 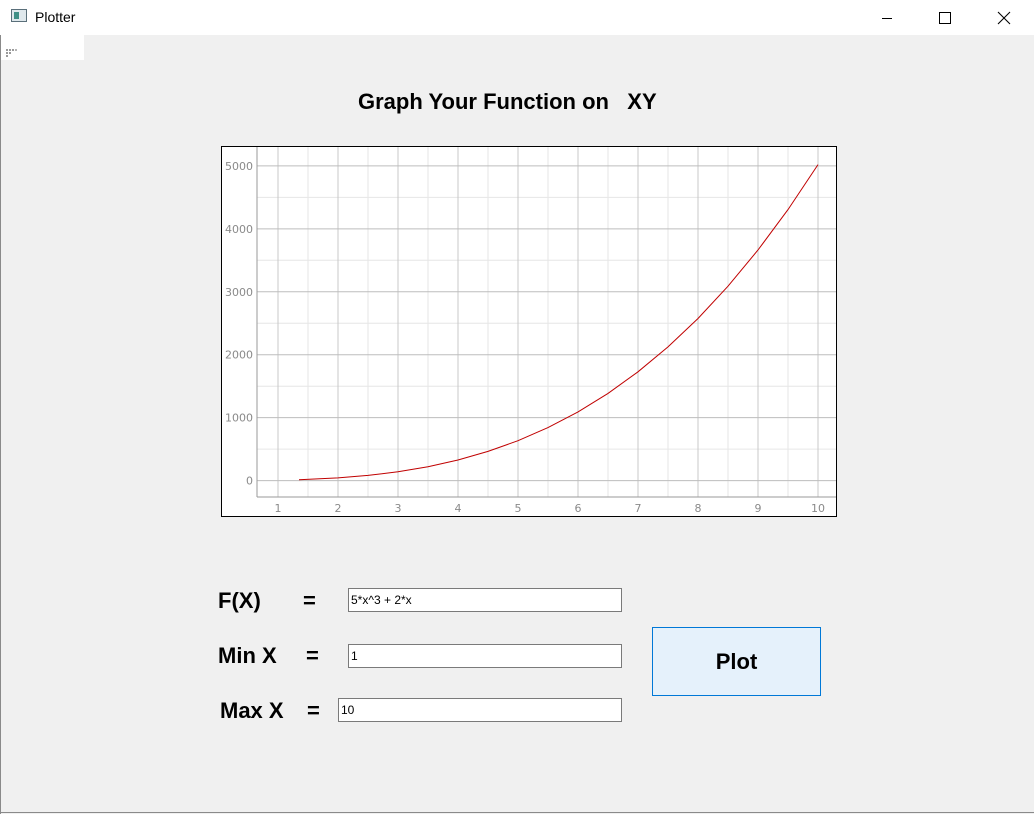 I want to click on x-tick-label: 3, so click(x=398, y=508).